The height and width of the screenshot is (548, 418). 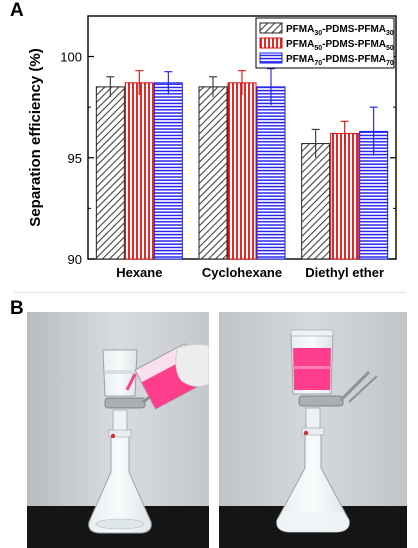 I want to click on legend-label-1: PFMA50-PDMS-PFMA50, so click(x=340, y=45).